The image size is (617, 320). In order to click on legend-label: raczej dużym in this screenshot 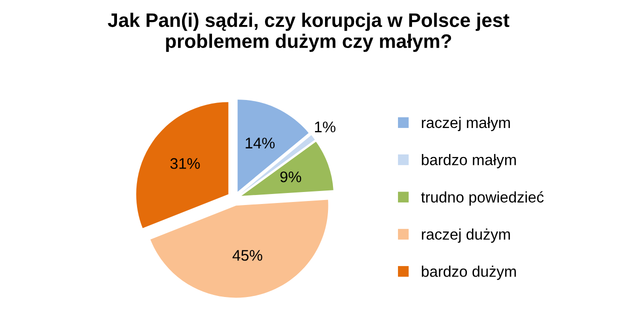, I will do `click(466, 235)`.